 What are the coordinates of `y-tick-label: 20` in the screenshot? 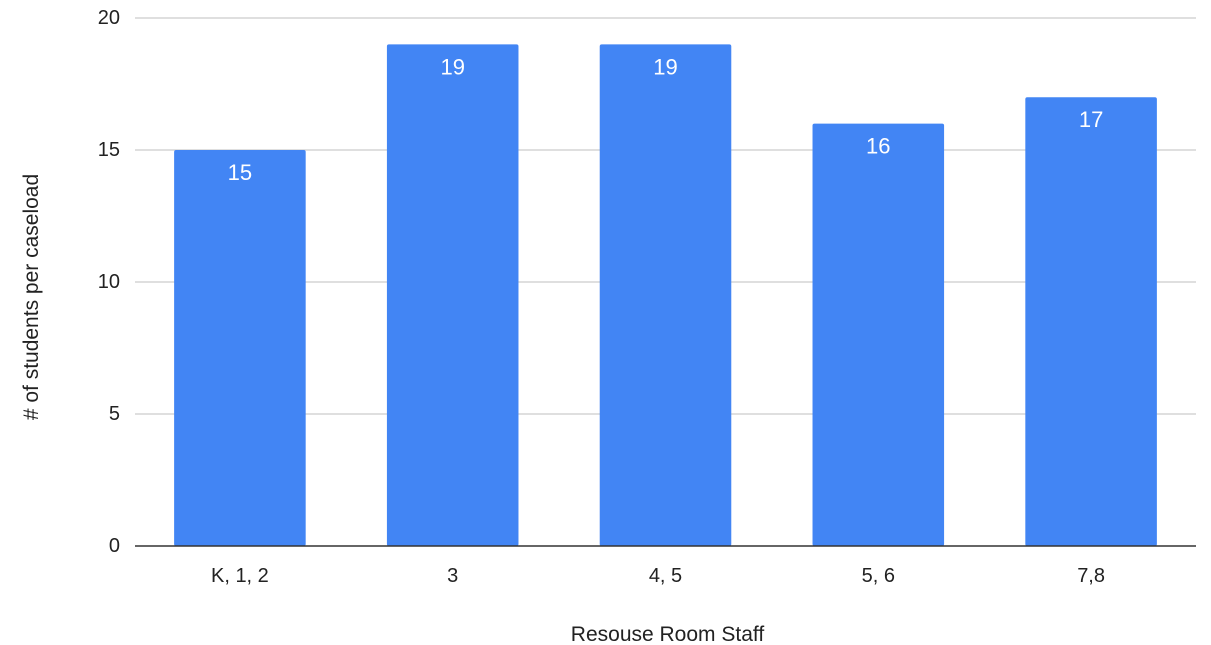 It's located at (109, 18).